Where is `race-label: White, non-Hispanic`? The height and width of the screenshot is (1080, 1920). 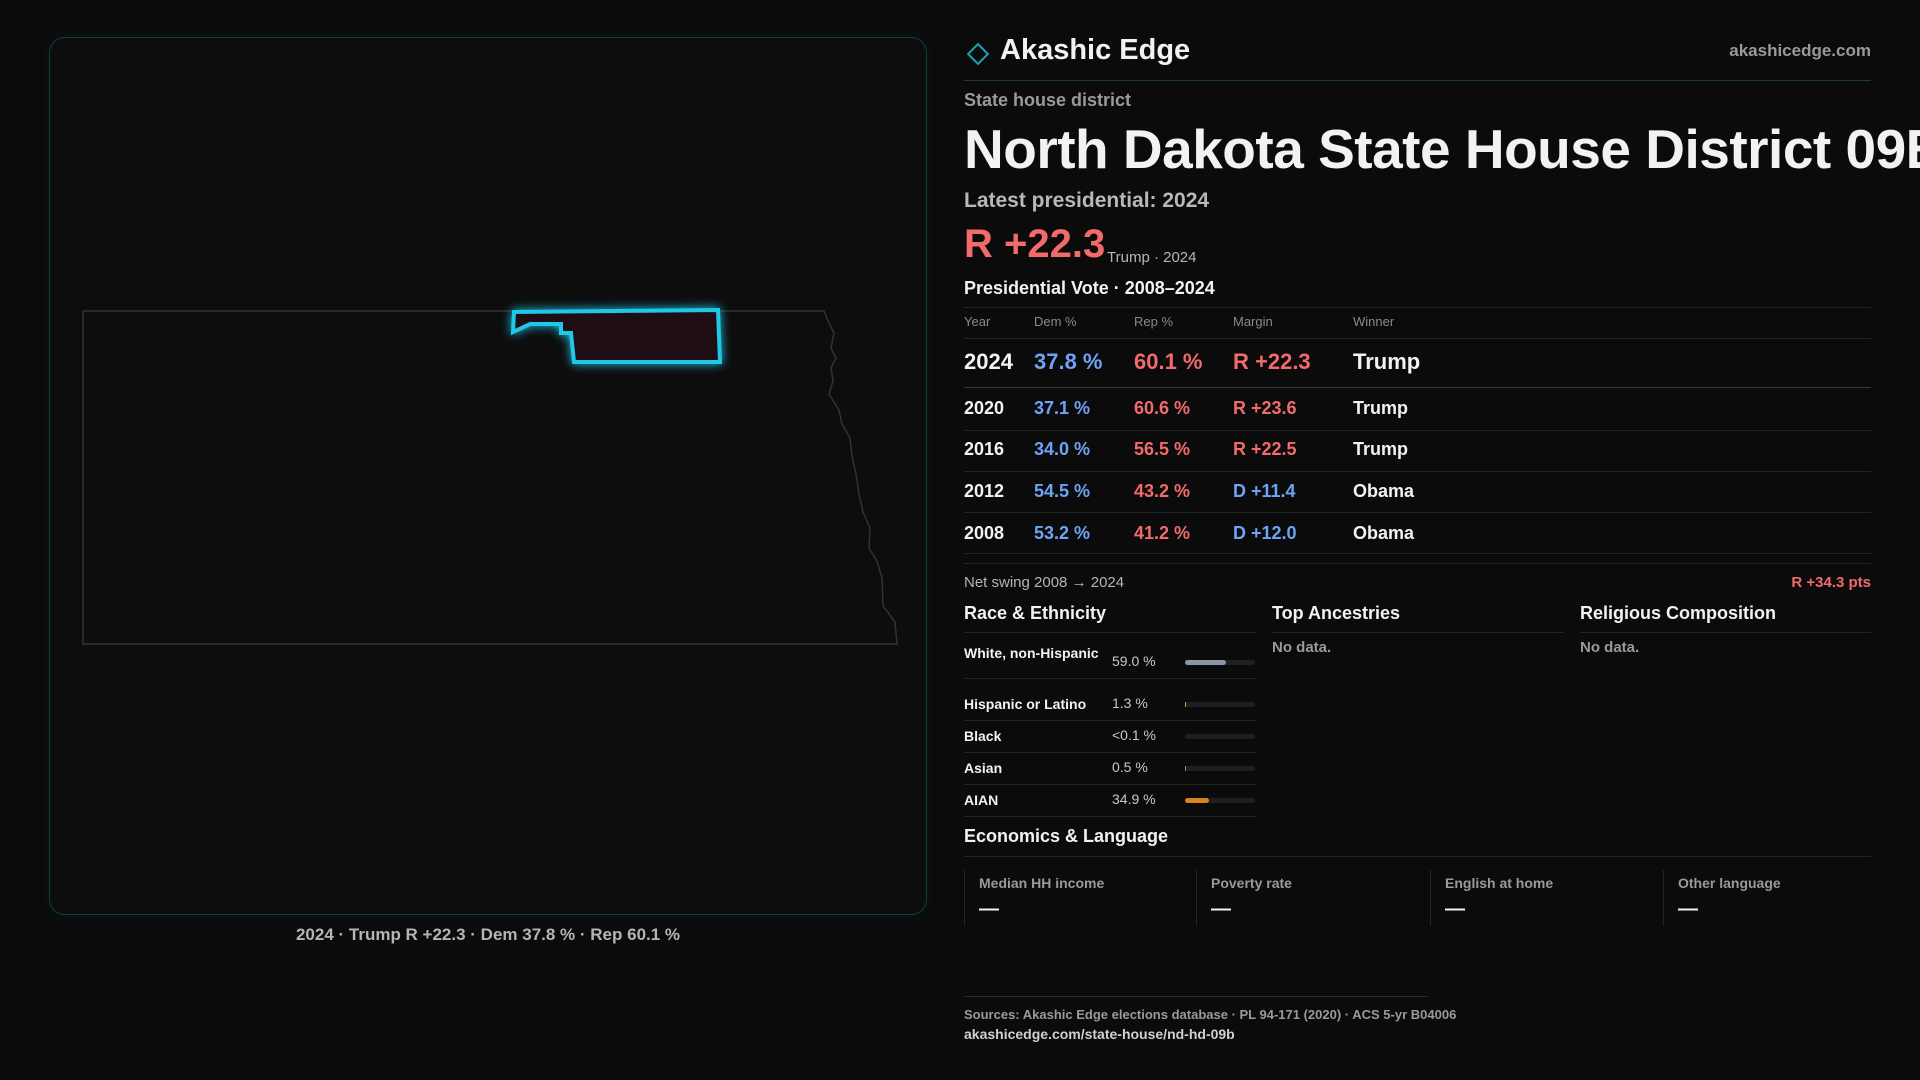 race-label: White, non-Hispanic is located at coordinates (1031, 653).